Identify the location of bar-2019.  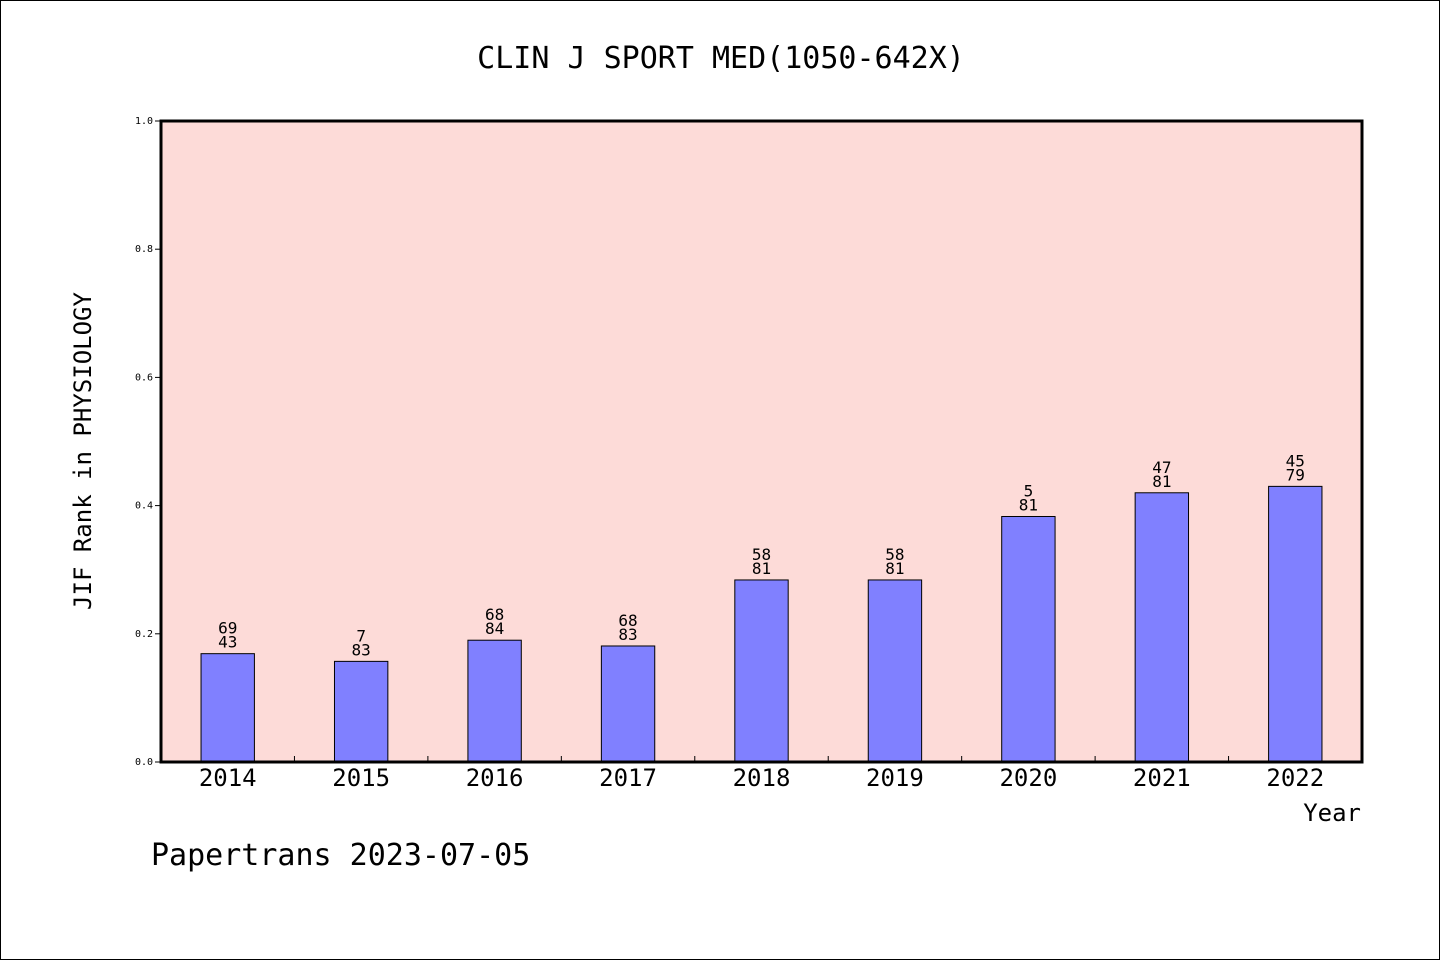
(895, 671).